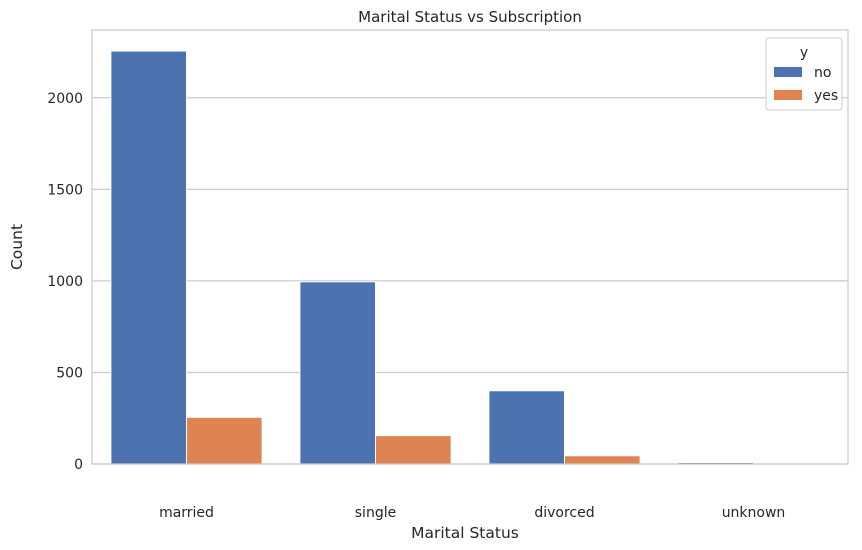  I want to click on legend: y no yes, so click(804, 74).